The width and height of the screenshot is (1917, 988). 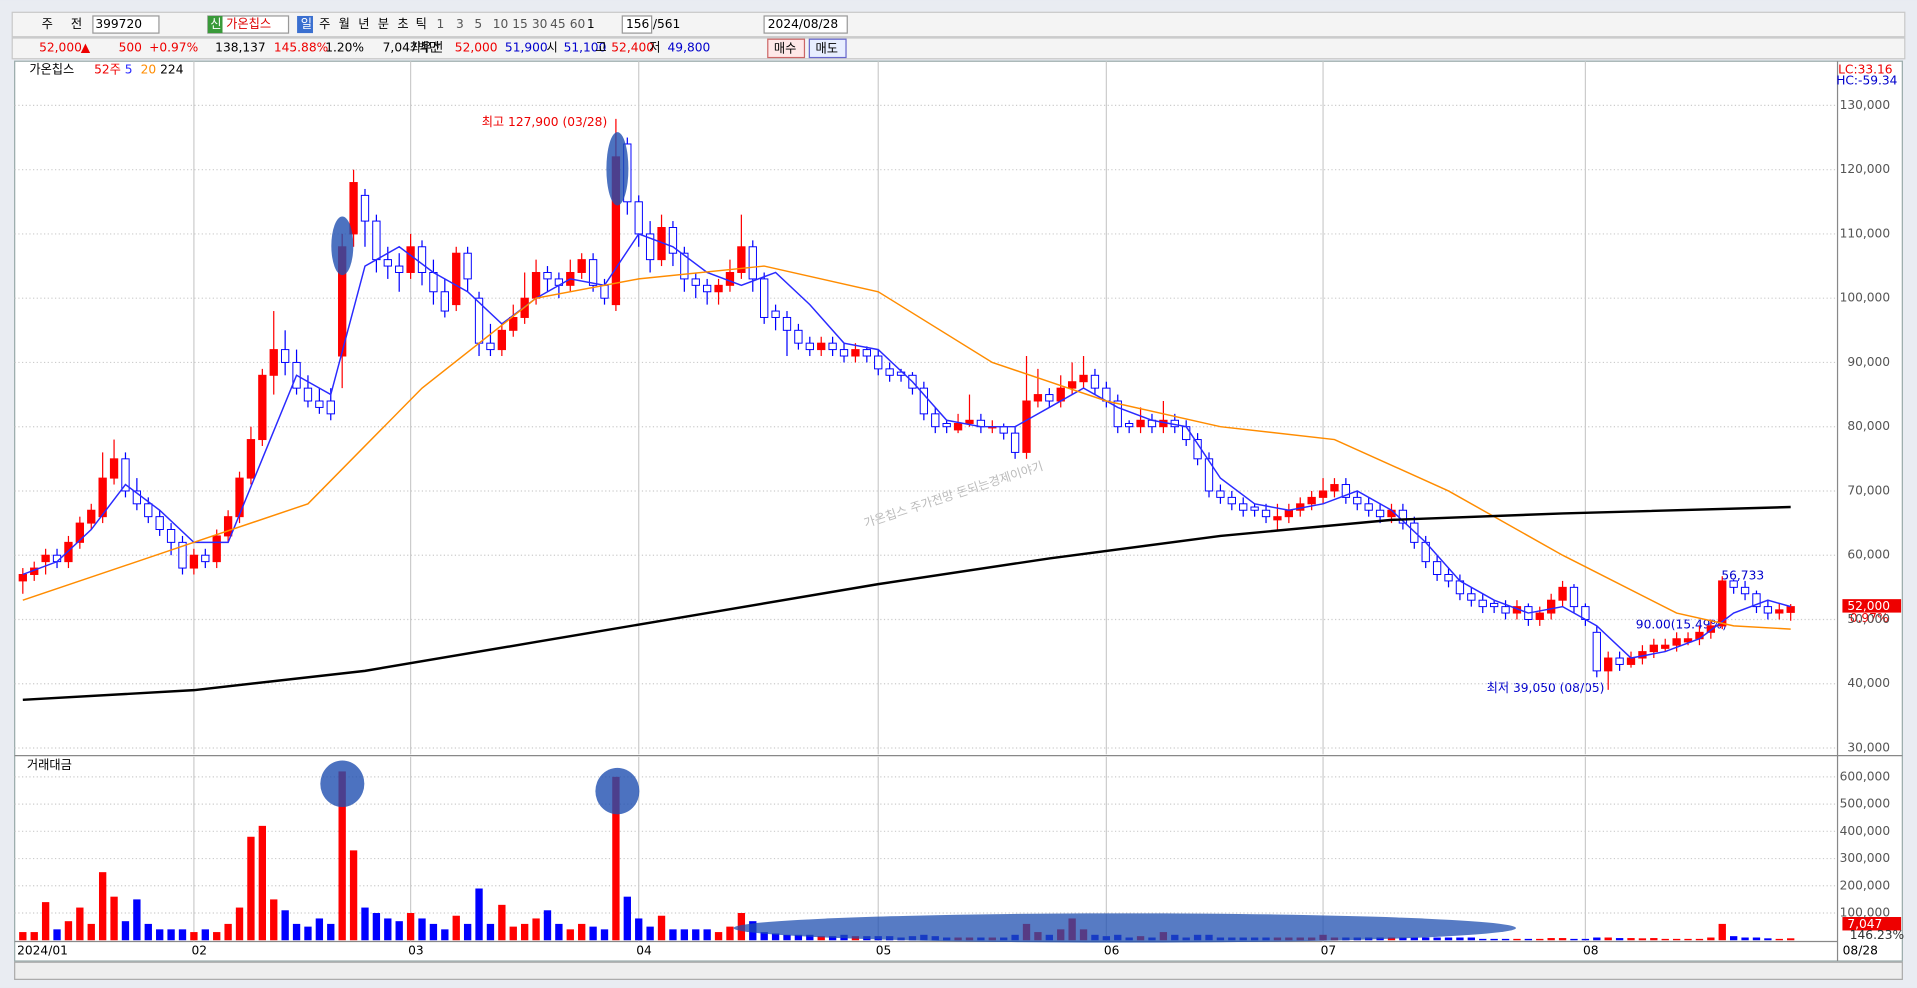 I want to click on last-ratio: 146.23%, so click(x=1877, y=935).